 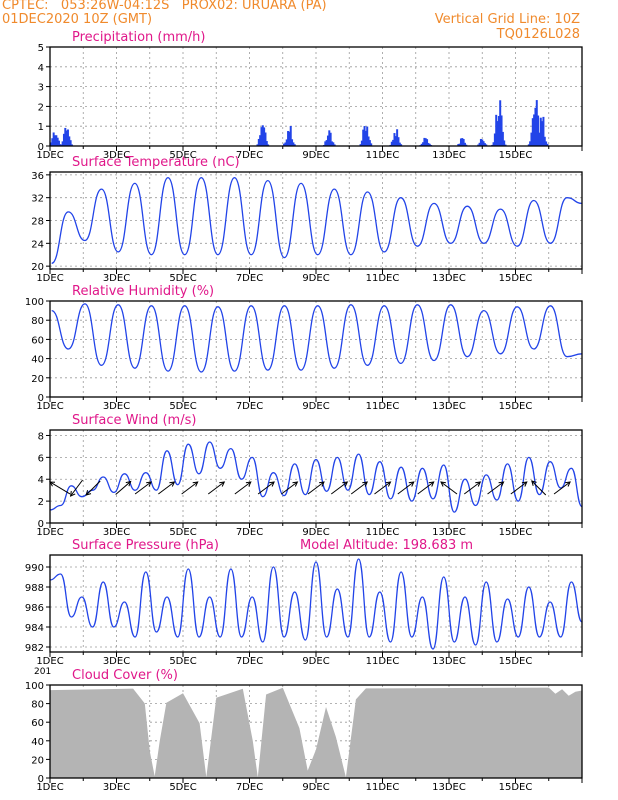 What do you see at coordinates (42, 672) in the screenshot?
I see `x-tick-label: 201` at bounding box center [42, 672].